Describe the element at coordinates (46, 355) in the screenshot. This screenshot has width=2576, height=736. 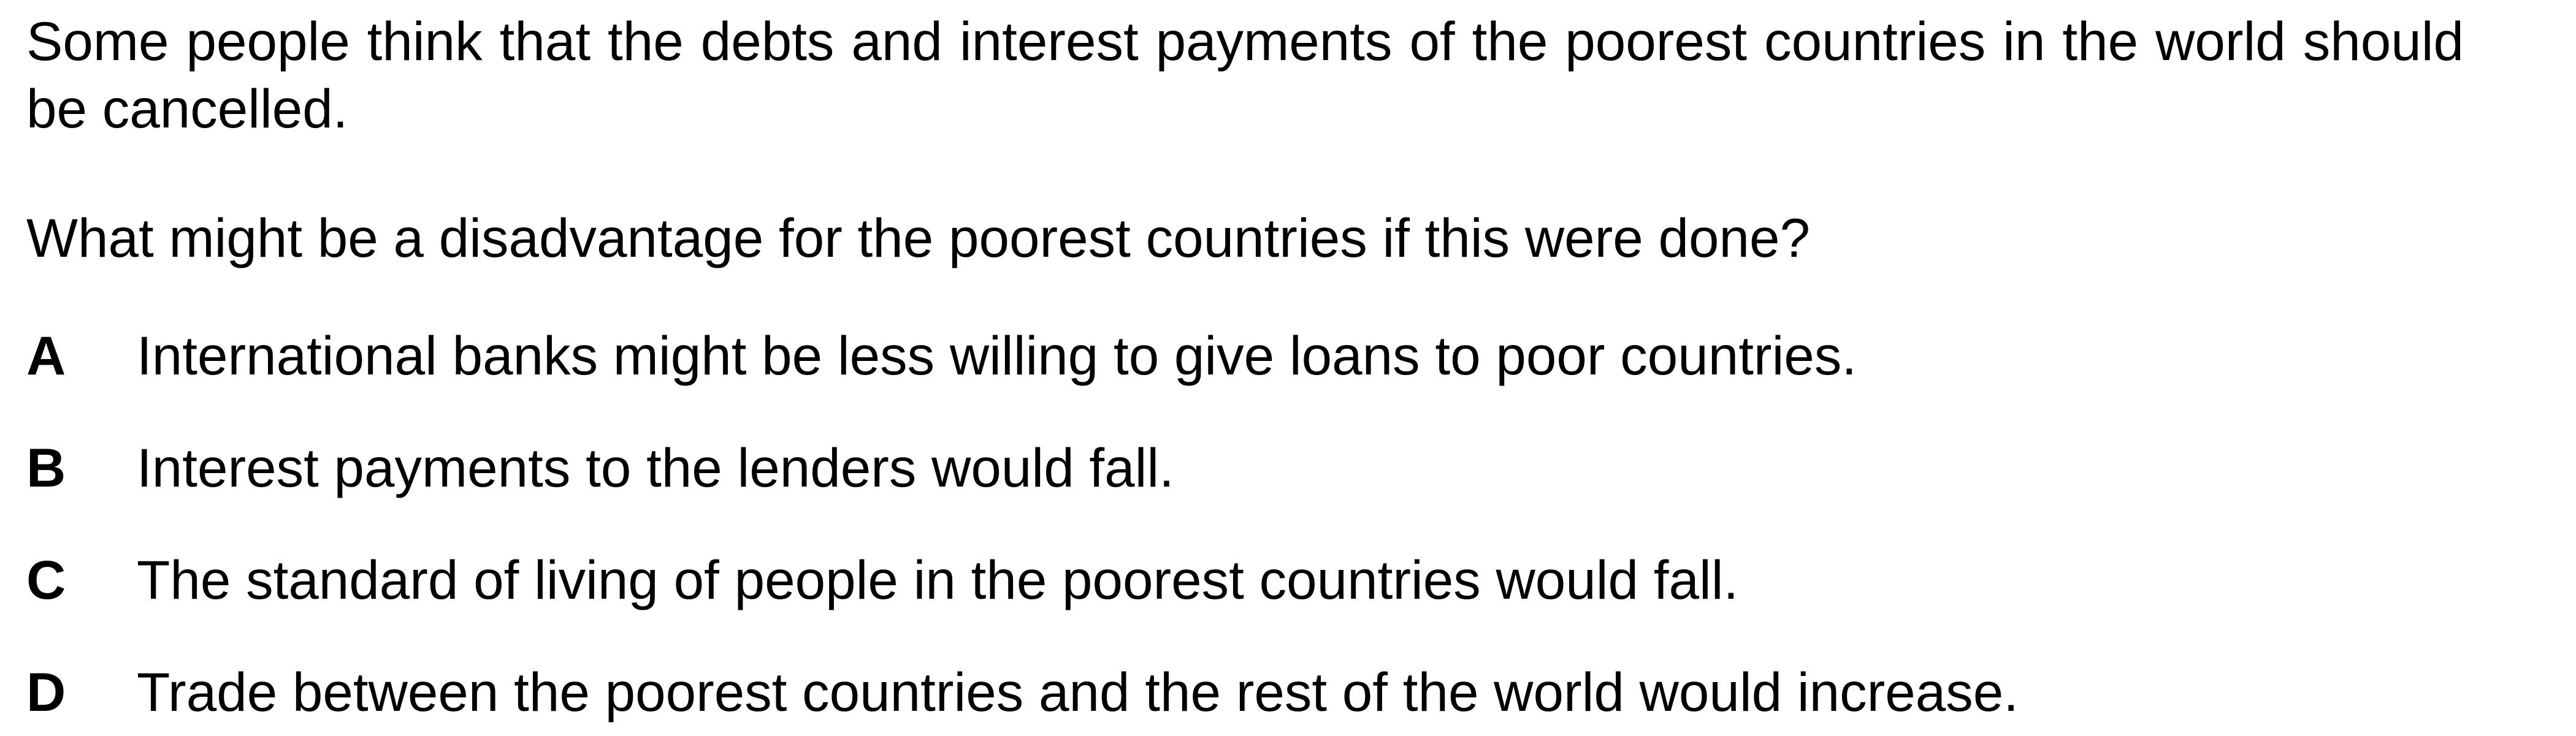
I see `option-letter: A` at that location.